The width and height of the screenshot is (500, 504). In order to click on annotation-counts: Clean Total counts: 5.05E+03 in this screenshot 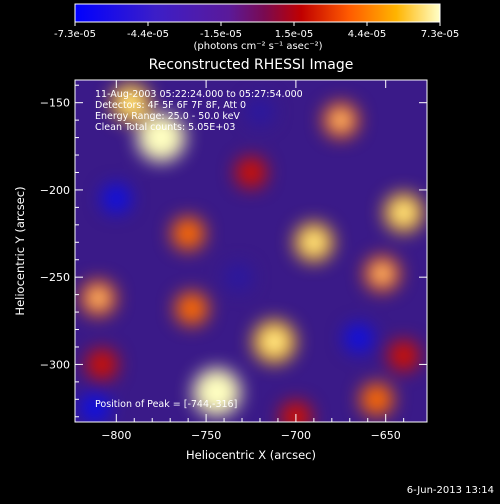, I will do `click(165, 127)`.